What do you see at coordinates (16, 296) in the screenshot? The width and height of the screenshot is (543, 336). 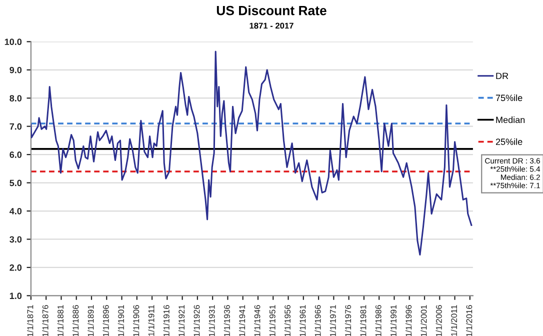 I see `y-tick-label: 1.0` at bounding box center [16, 296].